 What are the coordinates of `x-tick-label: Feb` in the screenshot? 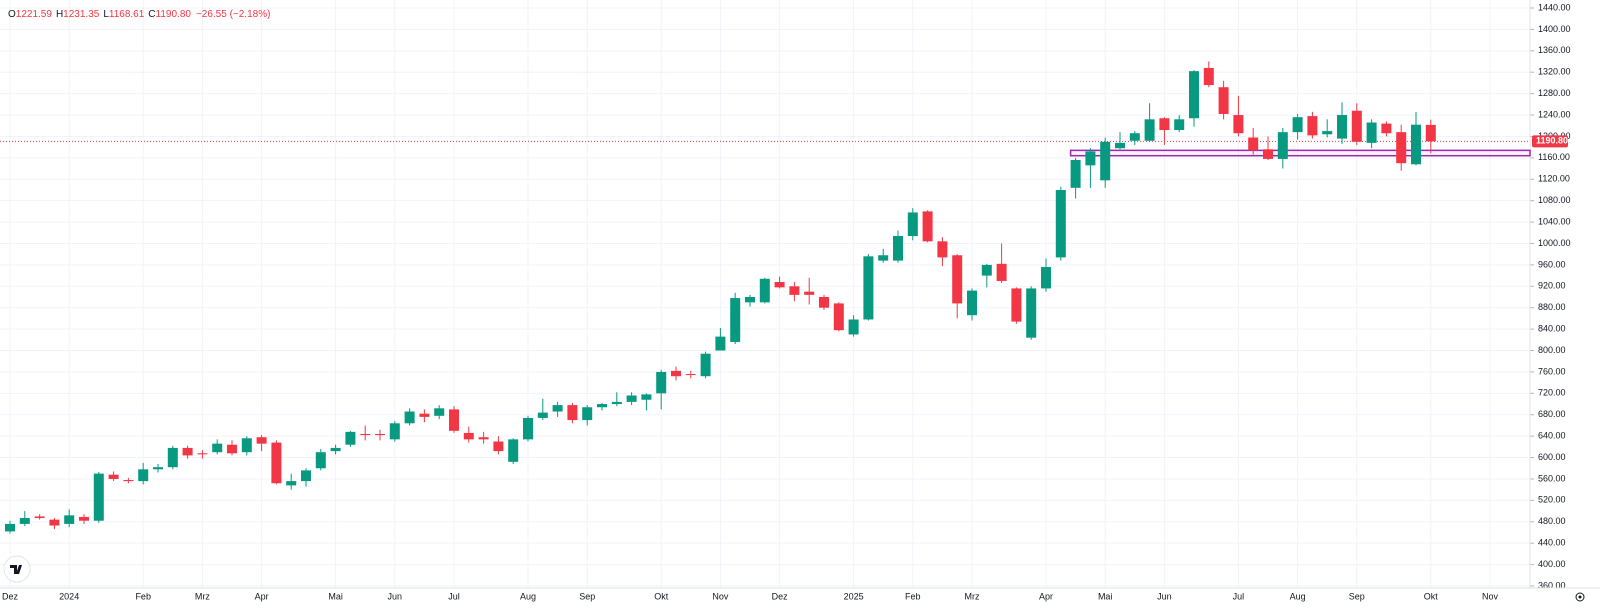 It's located at (143, 596).